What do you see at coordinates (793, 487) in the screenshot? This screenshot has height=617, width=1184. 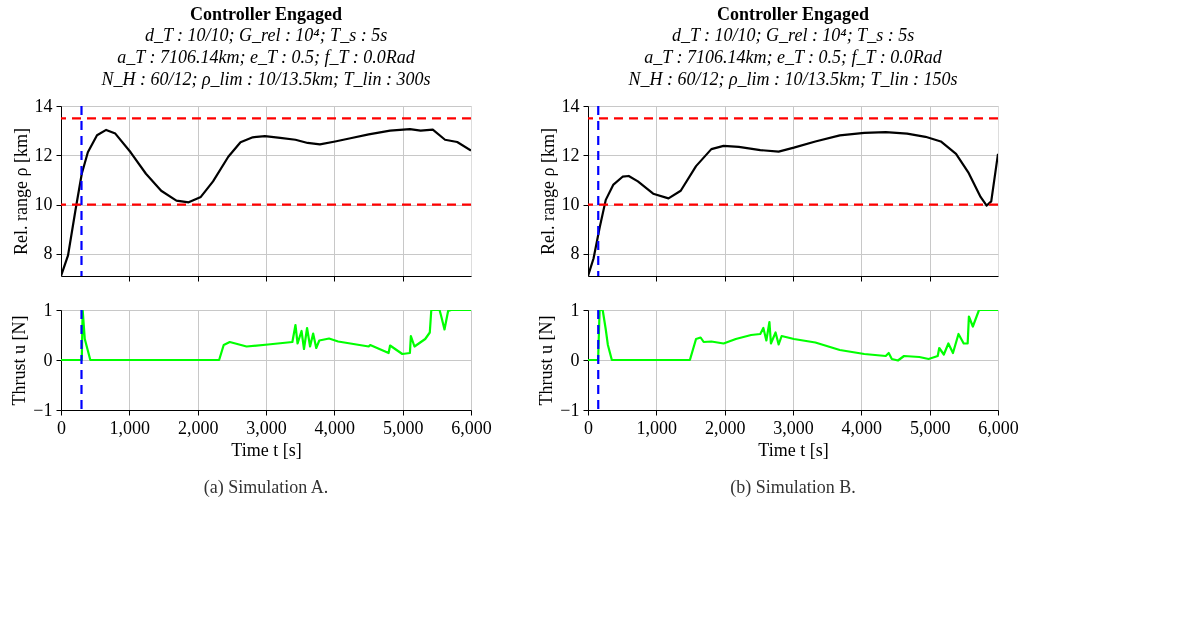 I see `text: (b) Simulation B.` at bounding box center [793, 487].